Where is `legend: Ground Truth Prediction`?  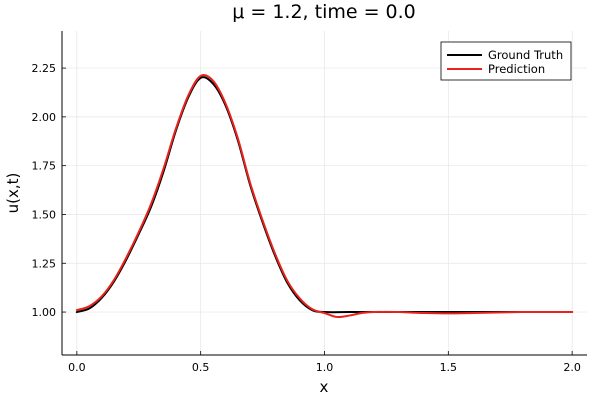 legend: Ground Truth Prediction is located at coordinates (506, 61).